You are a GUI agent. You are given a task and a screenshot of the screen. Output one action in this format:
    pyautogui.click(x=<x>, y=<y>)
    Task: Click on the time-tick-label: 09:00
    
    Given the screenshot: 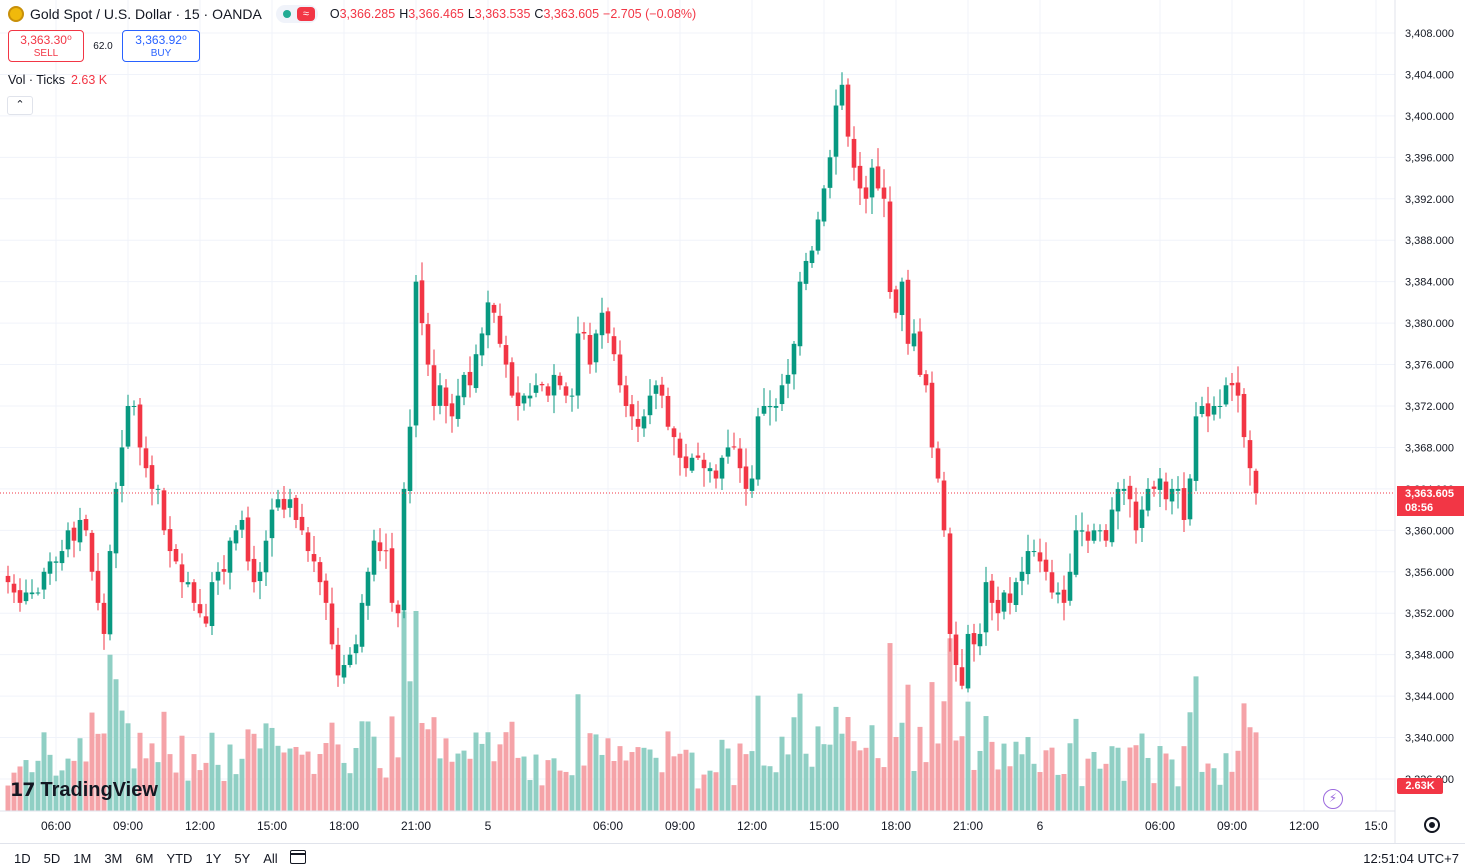 What is the action you would take?
    pyautogui.click(x=680, y=826)
    